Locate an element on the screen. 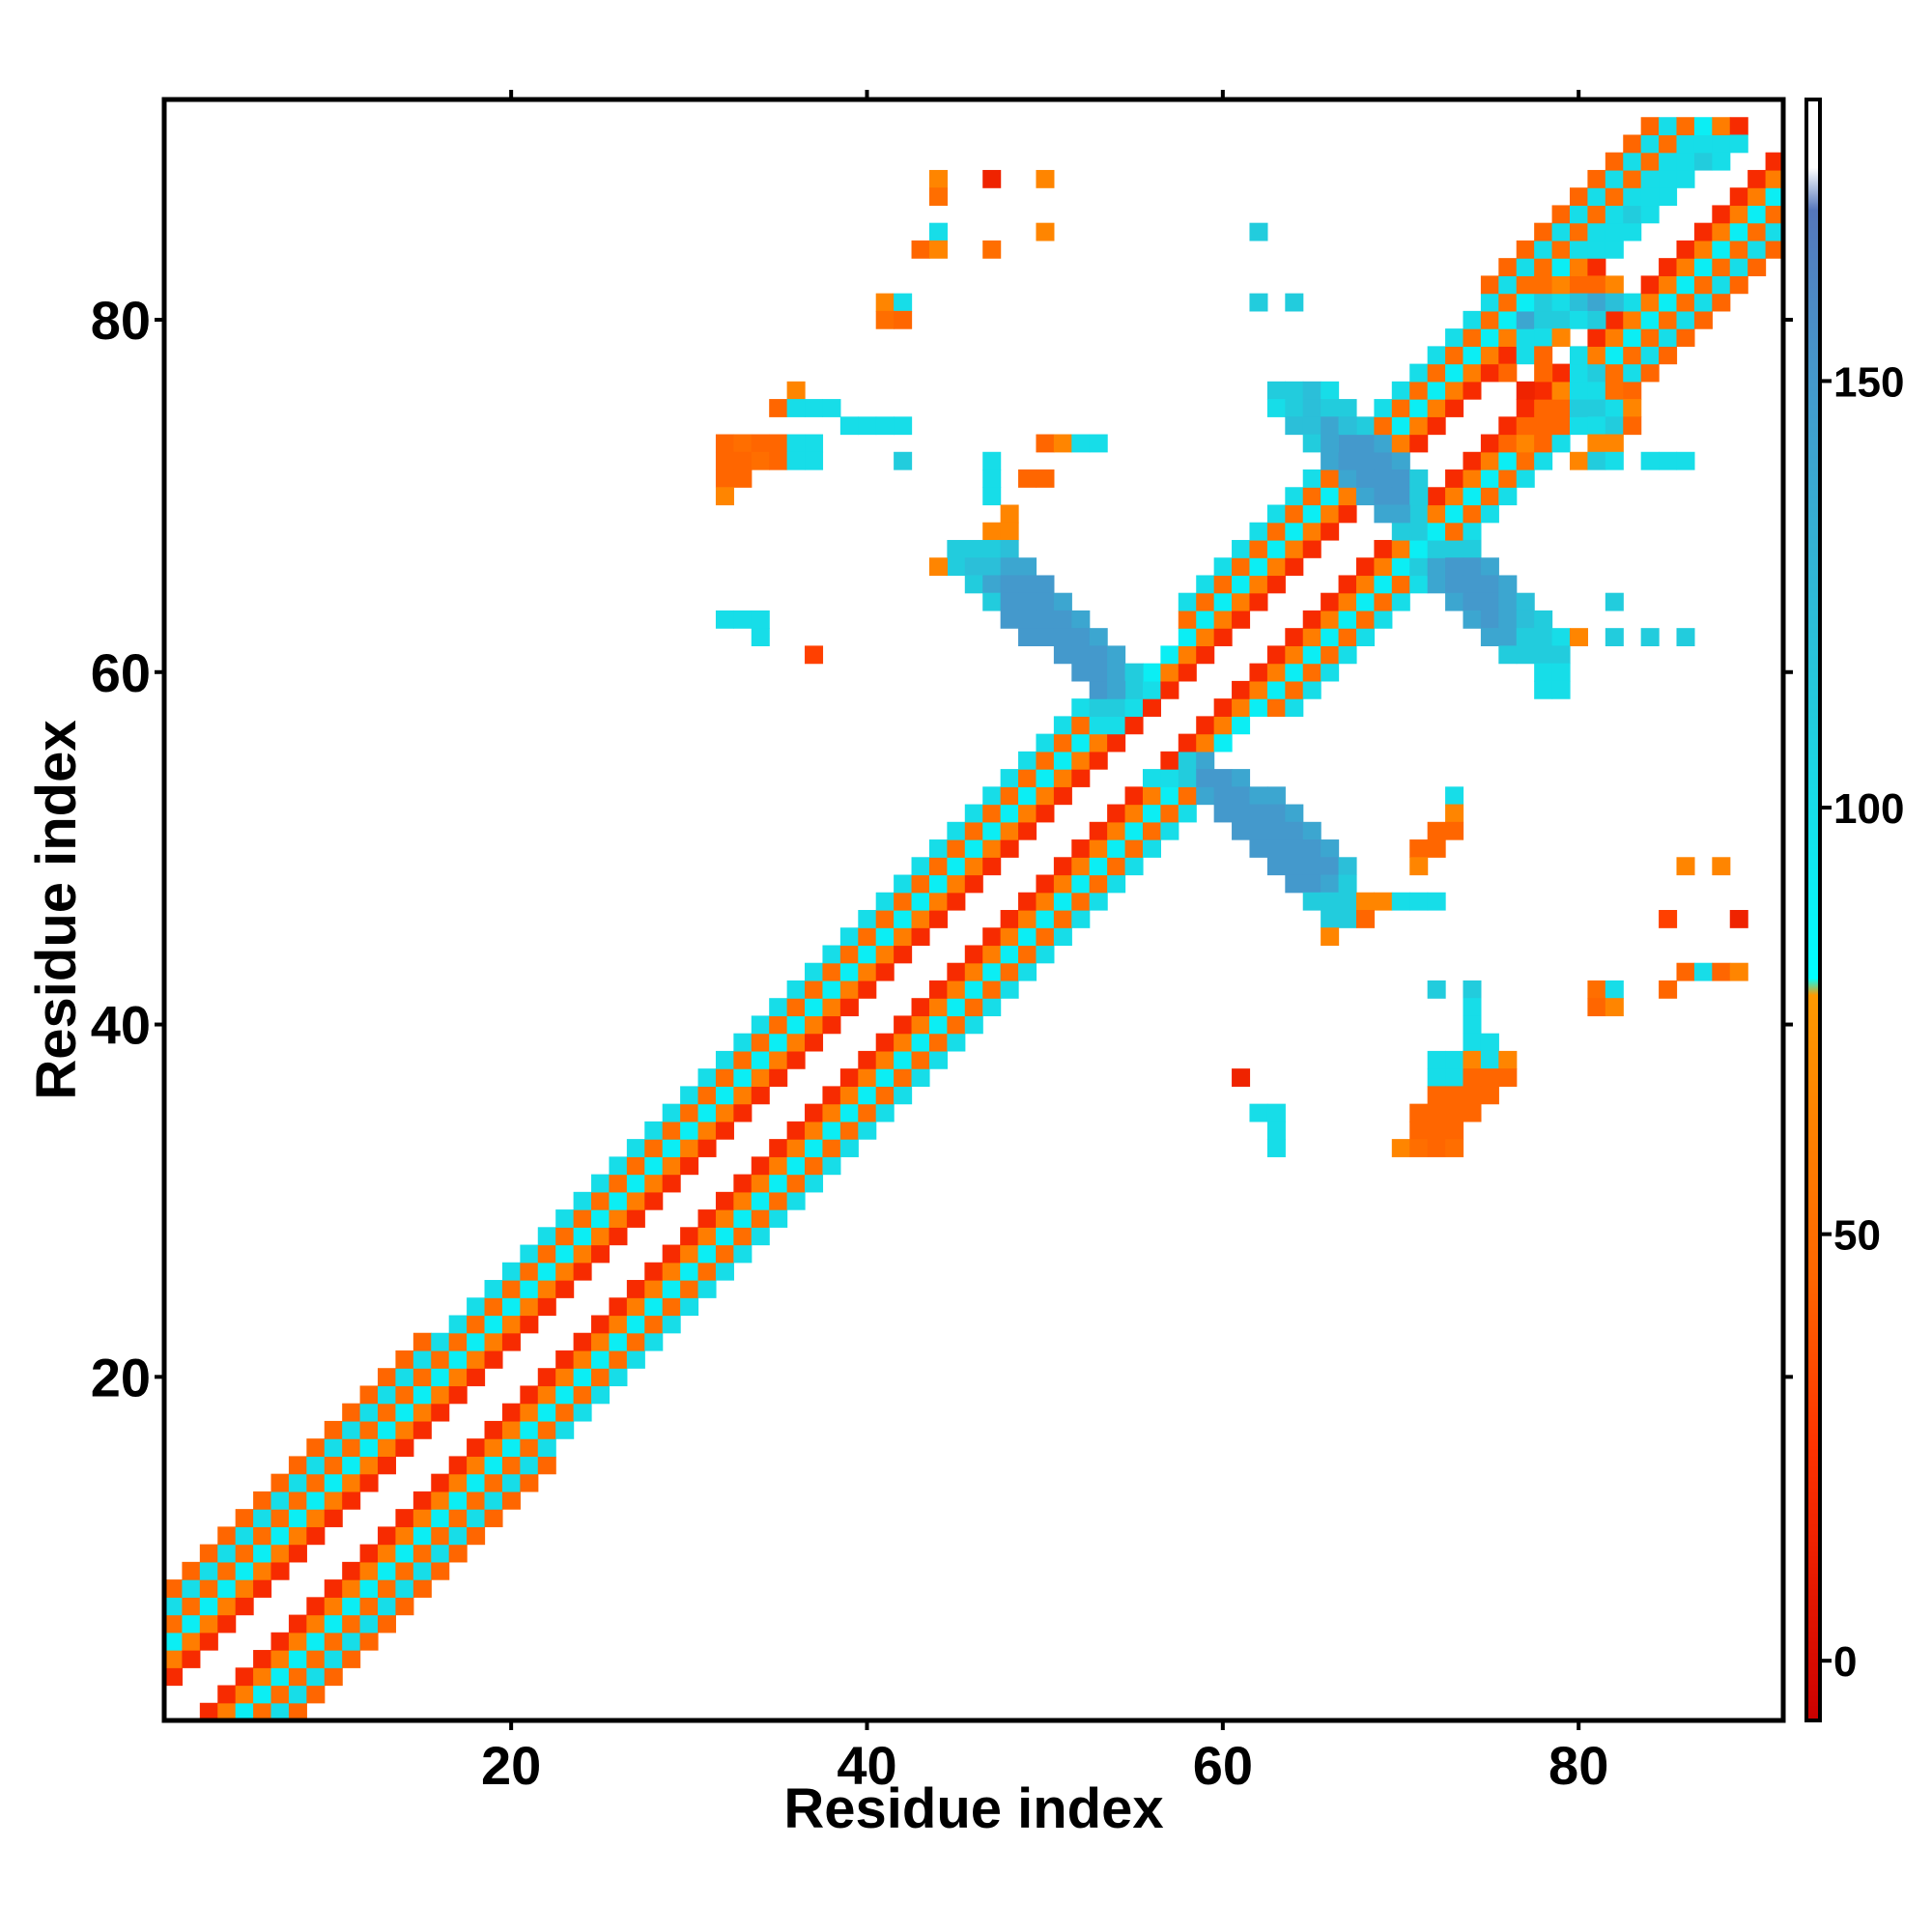  y-tick-label: 80 is located at coordinates (121, 320).